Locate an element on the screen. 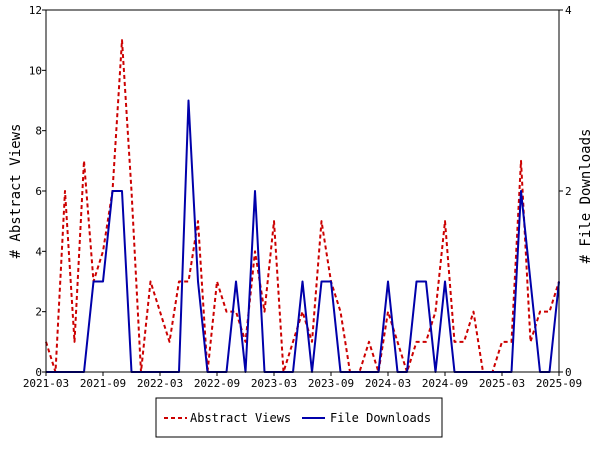  x-tick-label: 2021-03 is located at coordinates (46, 383).